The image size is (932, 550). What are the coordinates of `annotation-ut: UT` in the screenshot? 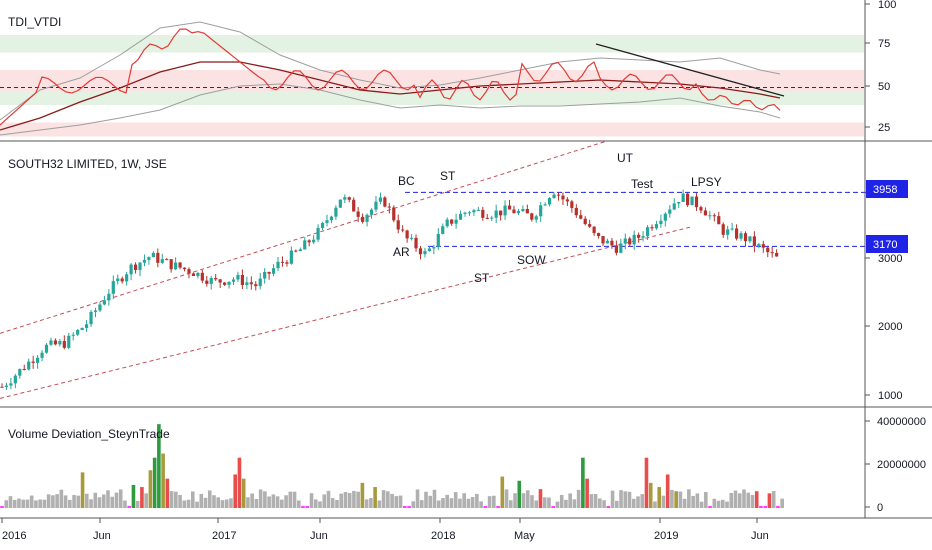 It's located at (625, 158).